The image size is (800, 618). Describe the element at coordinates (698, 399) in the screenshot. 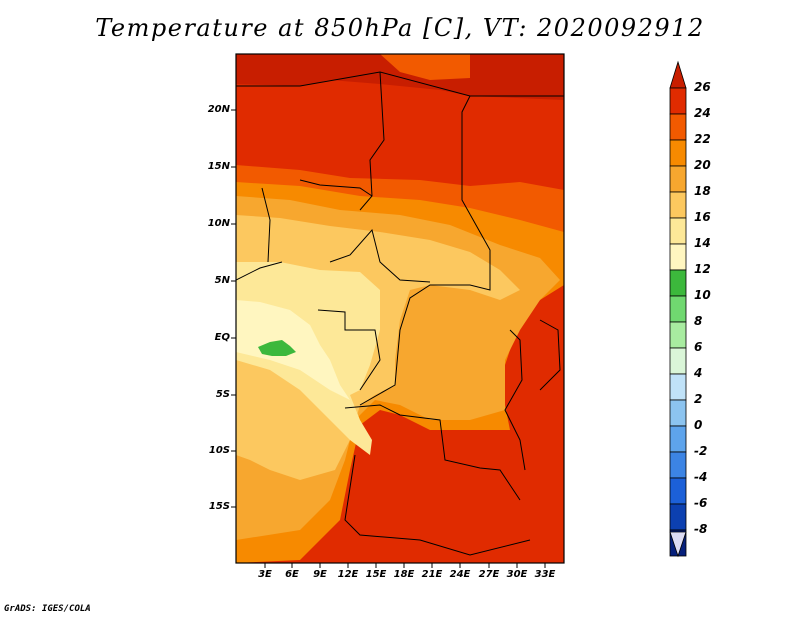

I see `colorbar-label: 2` at that location.